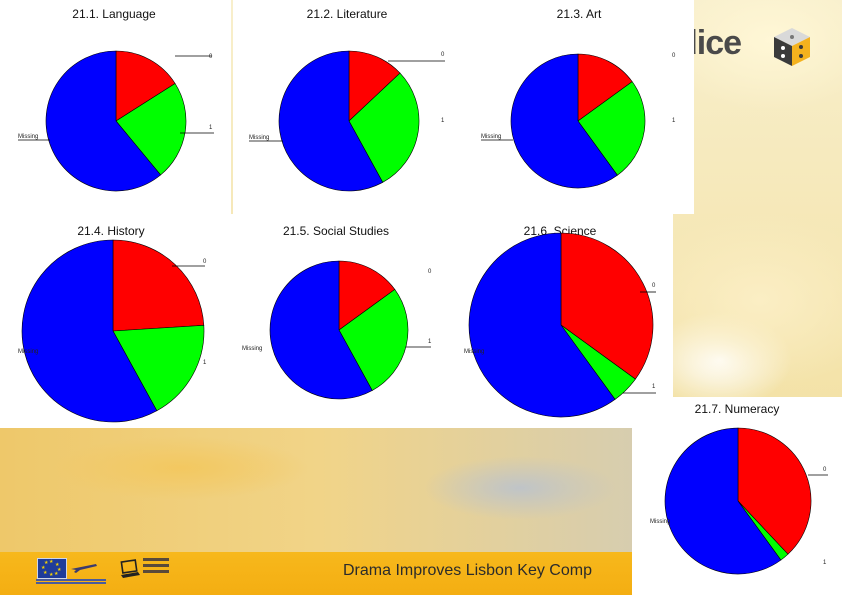 The height and width of the screenshot is (595, 842). I want to click on pie-chart-art: 21.3. Art 0 1 Missing, so click(578, 98).